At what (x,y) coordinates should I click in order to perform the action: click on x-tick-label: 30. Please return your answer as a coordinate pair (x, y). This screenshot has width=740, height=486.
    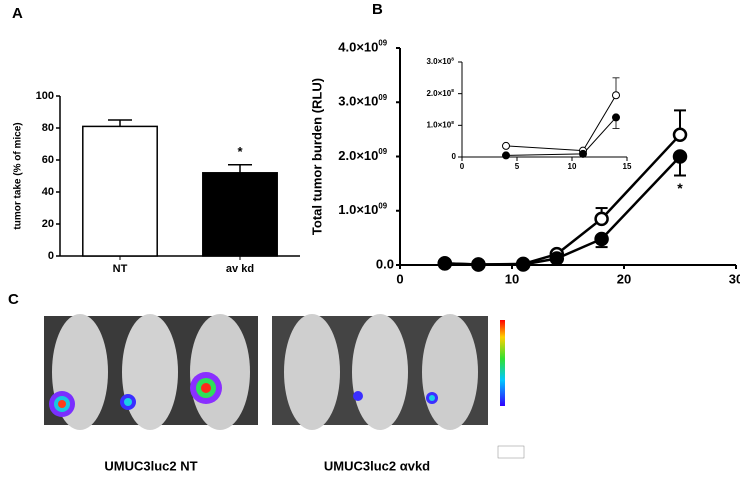
    Looking at the image, I should click on (734, 278).